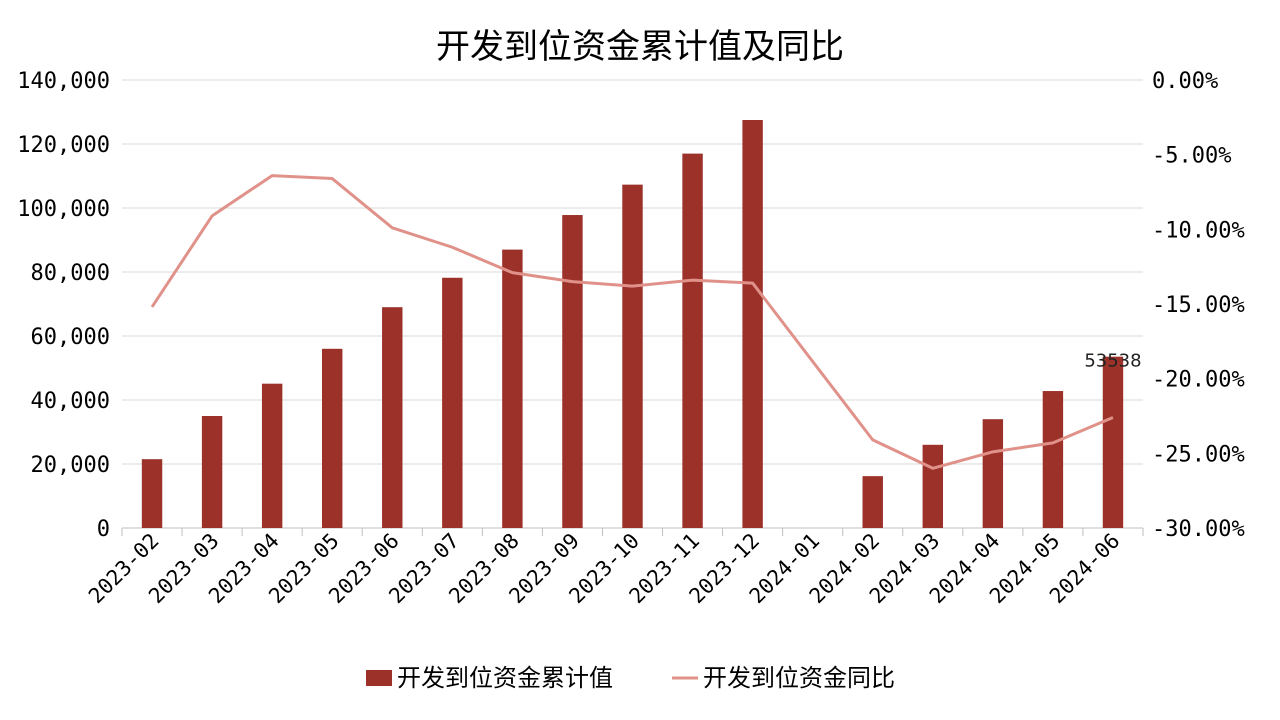  What do you see at coordinates (63, 81) in the screenshot?
I see `y-left-tick-label: 140,000` at bounding box center [63, 81].